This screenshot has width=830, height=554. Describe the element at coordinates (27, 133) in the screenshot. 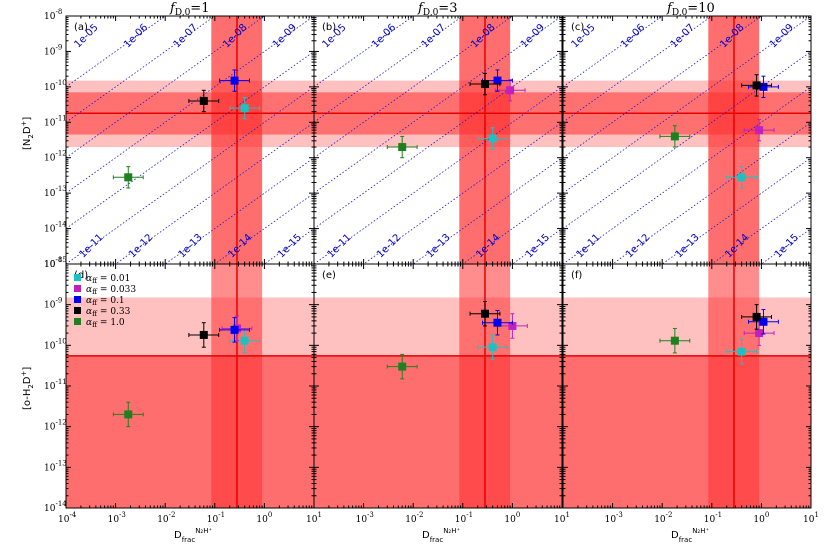

I see `y-axis-label-top: [N2D+]` at that location.